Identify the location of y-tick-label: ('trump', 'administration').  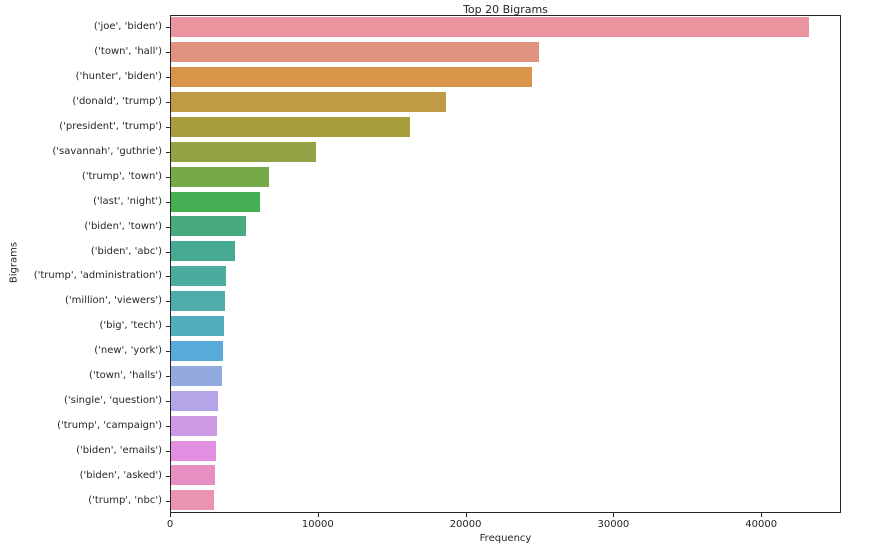
(97, 276).